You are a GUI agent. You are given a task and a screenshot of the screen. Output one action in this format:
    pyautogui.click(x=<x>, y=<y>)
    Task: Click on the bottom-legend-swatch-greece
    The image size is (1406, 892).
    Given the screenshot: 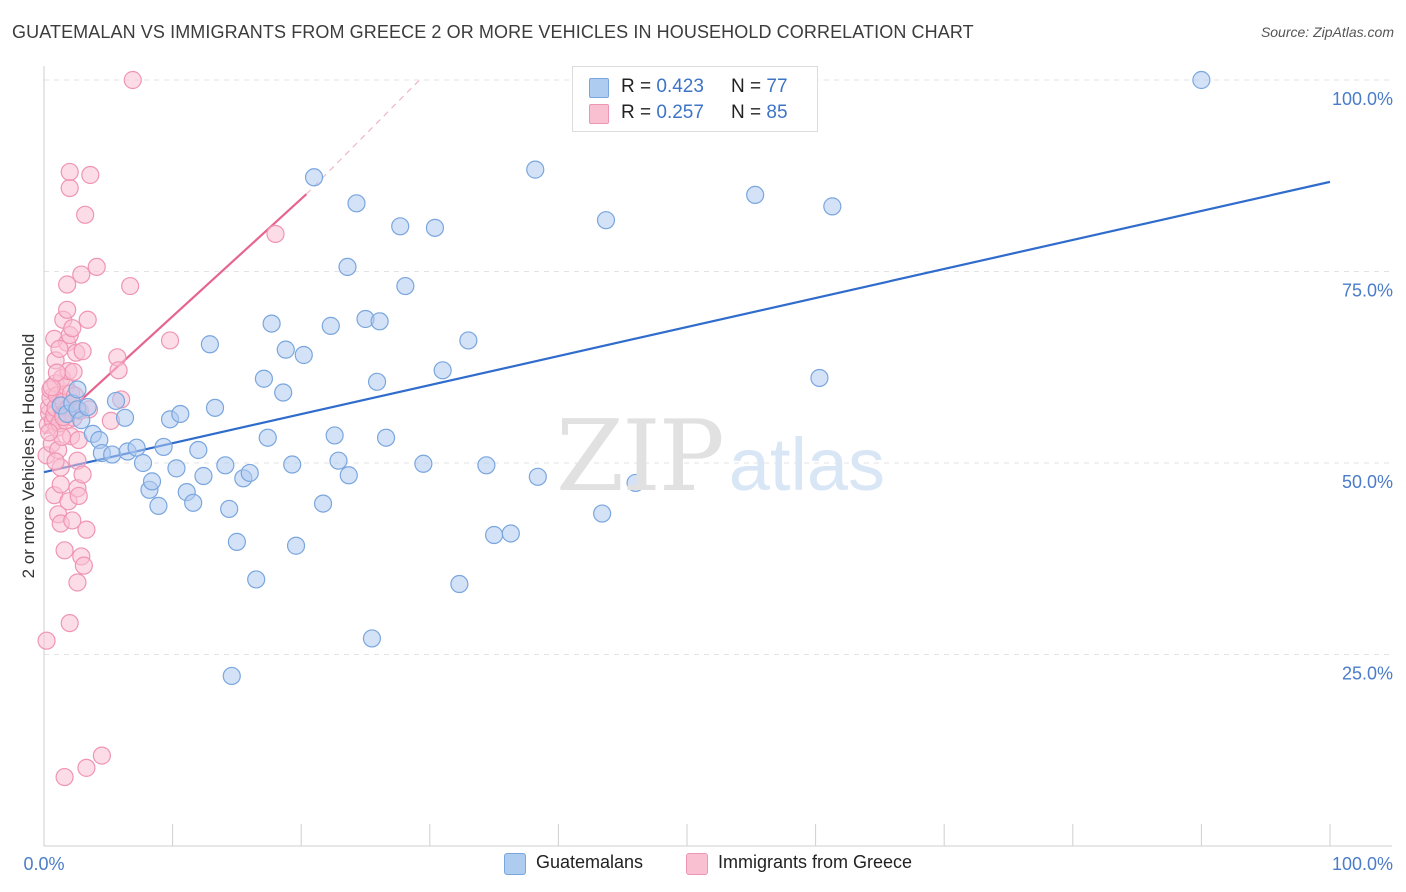 What is the action you would take?
    pyautogui.click(x=697, y=864)
    